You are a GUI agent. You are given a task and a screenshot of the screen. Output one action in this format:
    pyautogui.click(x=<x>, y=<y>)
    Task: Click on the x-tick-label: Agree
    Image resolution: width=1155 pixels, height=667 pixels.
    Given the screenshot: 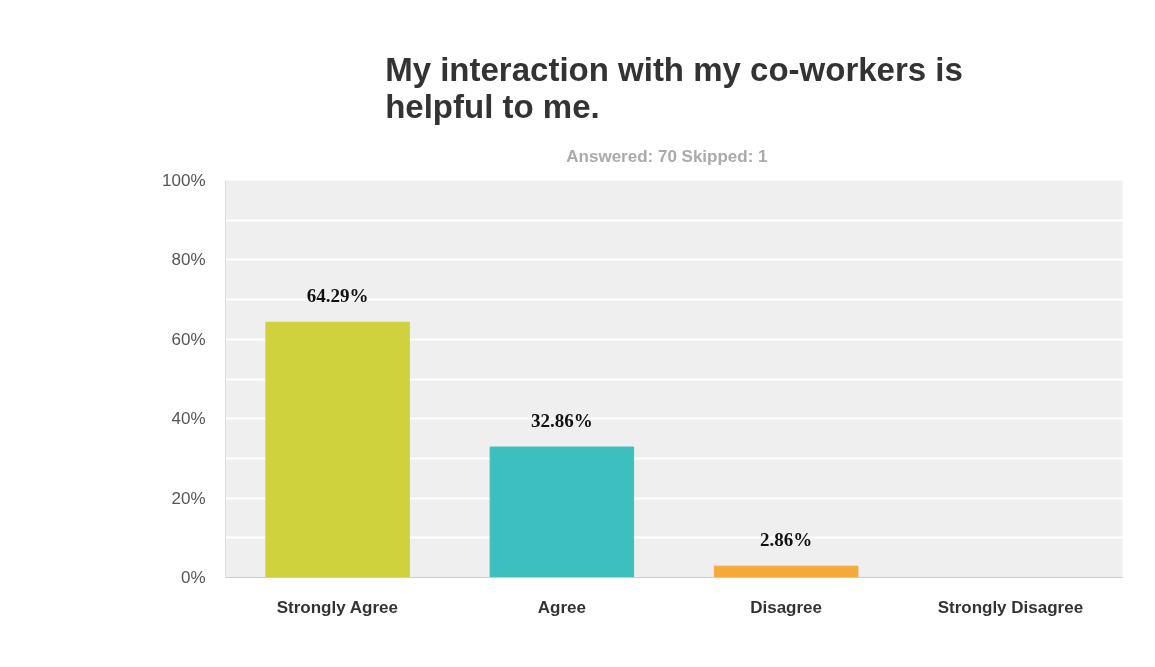 What is the action you would take?
    pyautogui.click(x=561, y=607)
    